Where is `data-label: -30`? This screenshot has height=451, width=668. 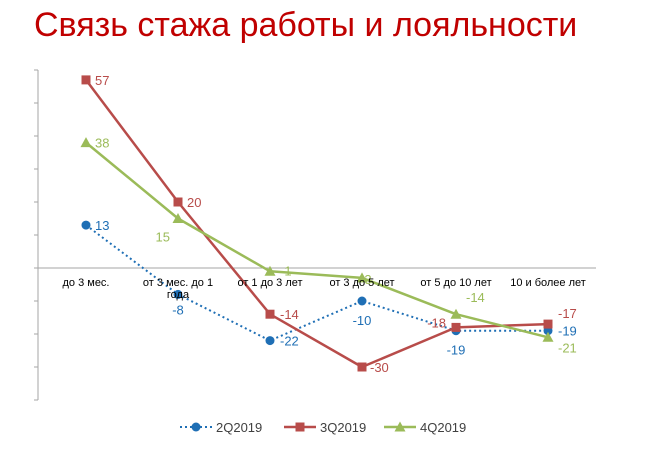
data-label: -30 is located at coordinates (379, 367).